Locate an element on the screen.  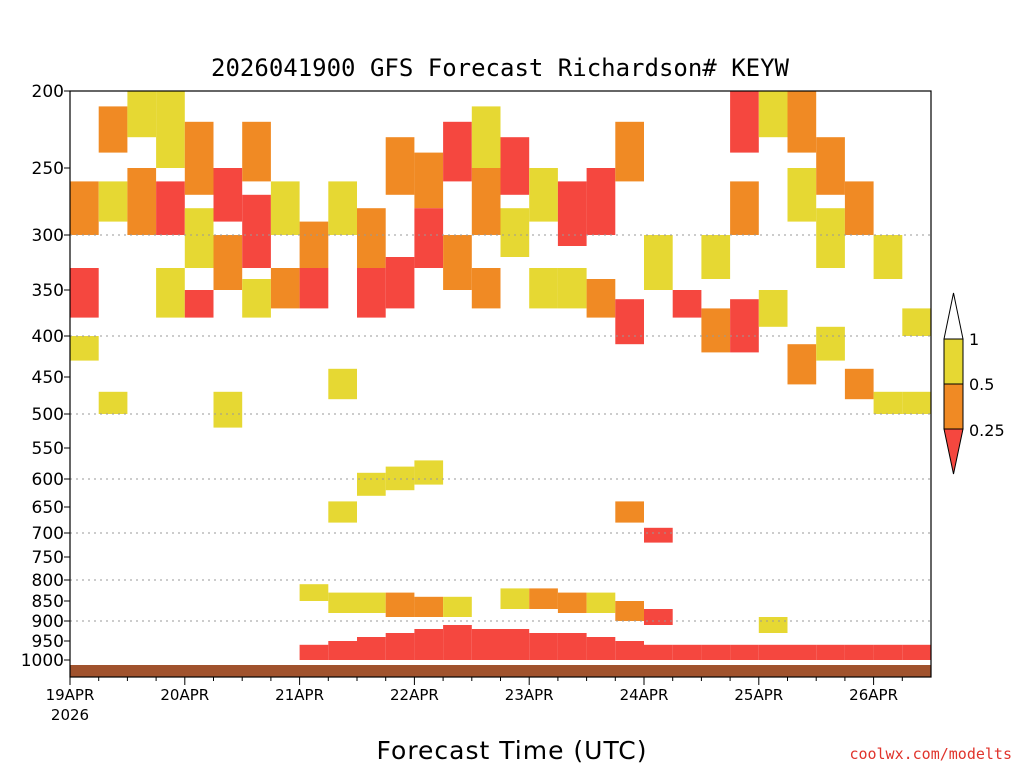
x-axis-label: Forecast Time (UTC) is located at coordinates (512, 750).